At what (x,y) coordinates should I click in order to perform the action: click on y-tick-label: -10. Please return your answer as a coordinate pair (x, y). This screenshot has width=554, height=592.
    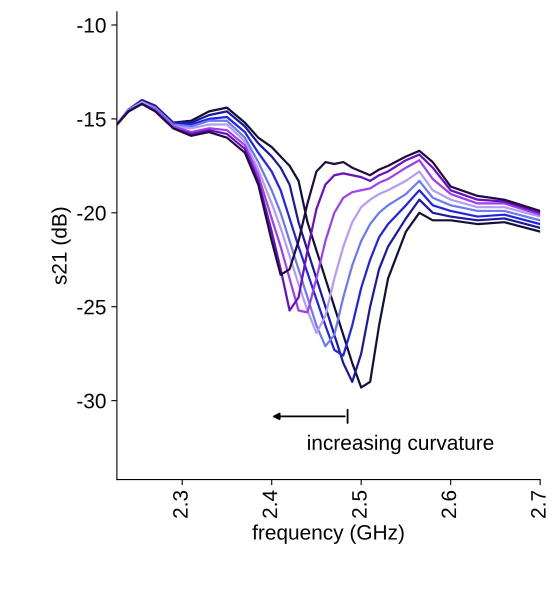
    Looking at the image, I should click on (91, 25).